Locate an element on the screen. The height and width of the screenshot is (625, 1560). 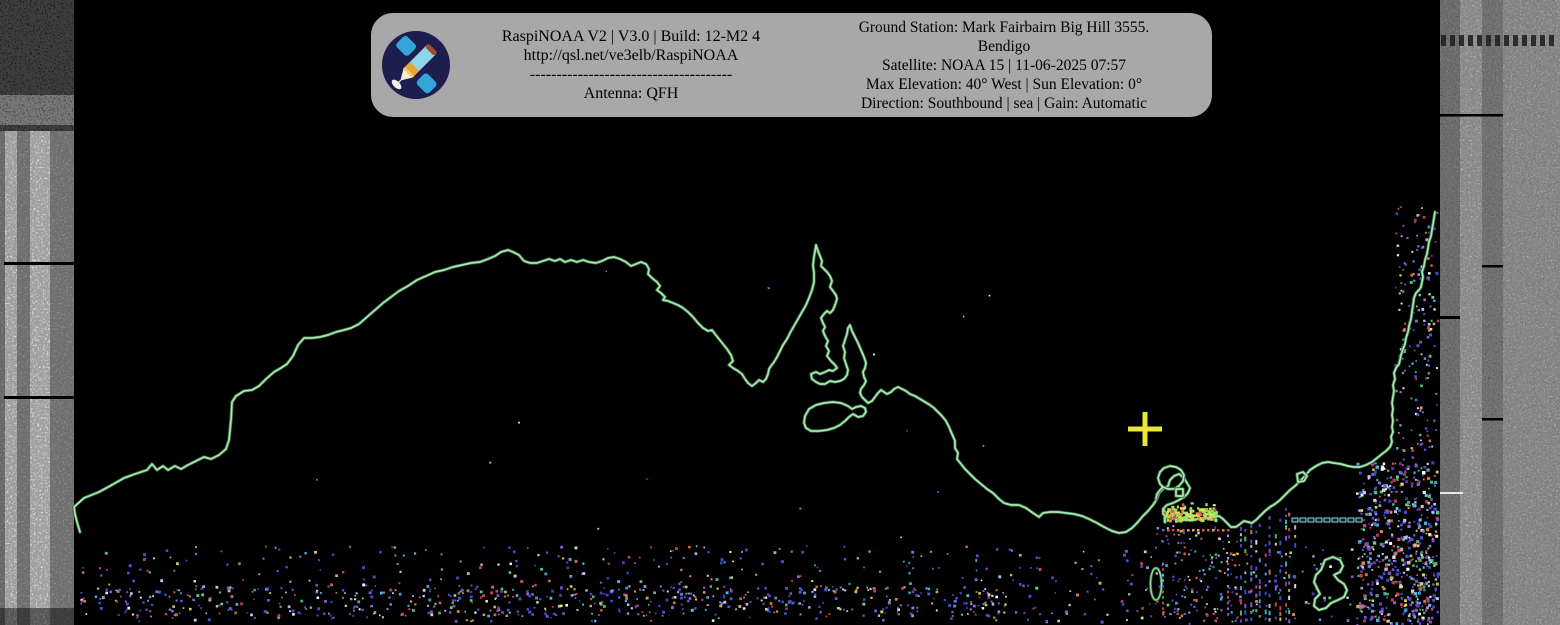
satellite-pass-line: Satellite: NOAA 15 | 11-06-2025 07:57 is located at coordinates (1004, 65).